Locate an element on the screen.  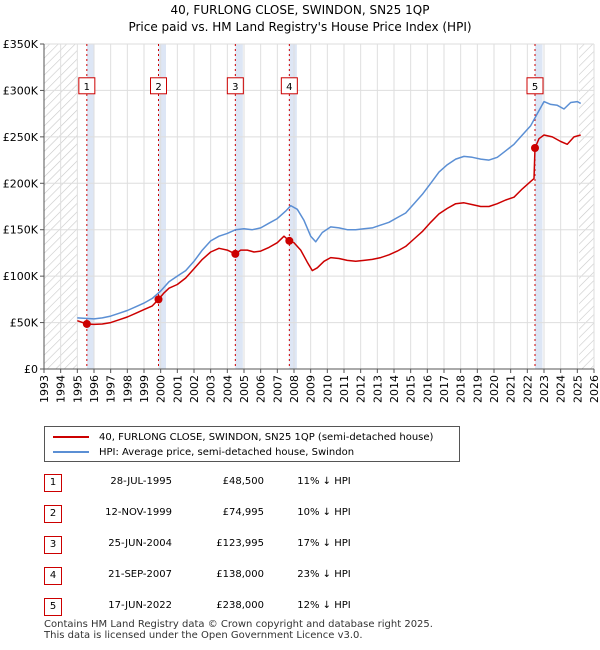
sale-label-text: 4 is located at coordinates (289, 87).